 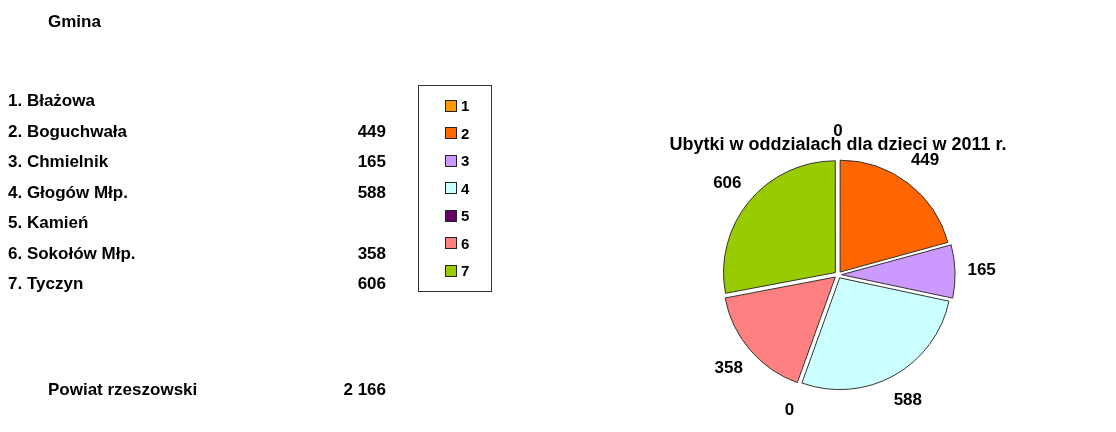 I want to click on category-label: 2. Boguchwała, so click(x=68, y=131).